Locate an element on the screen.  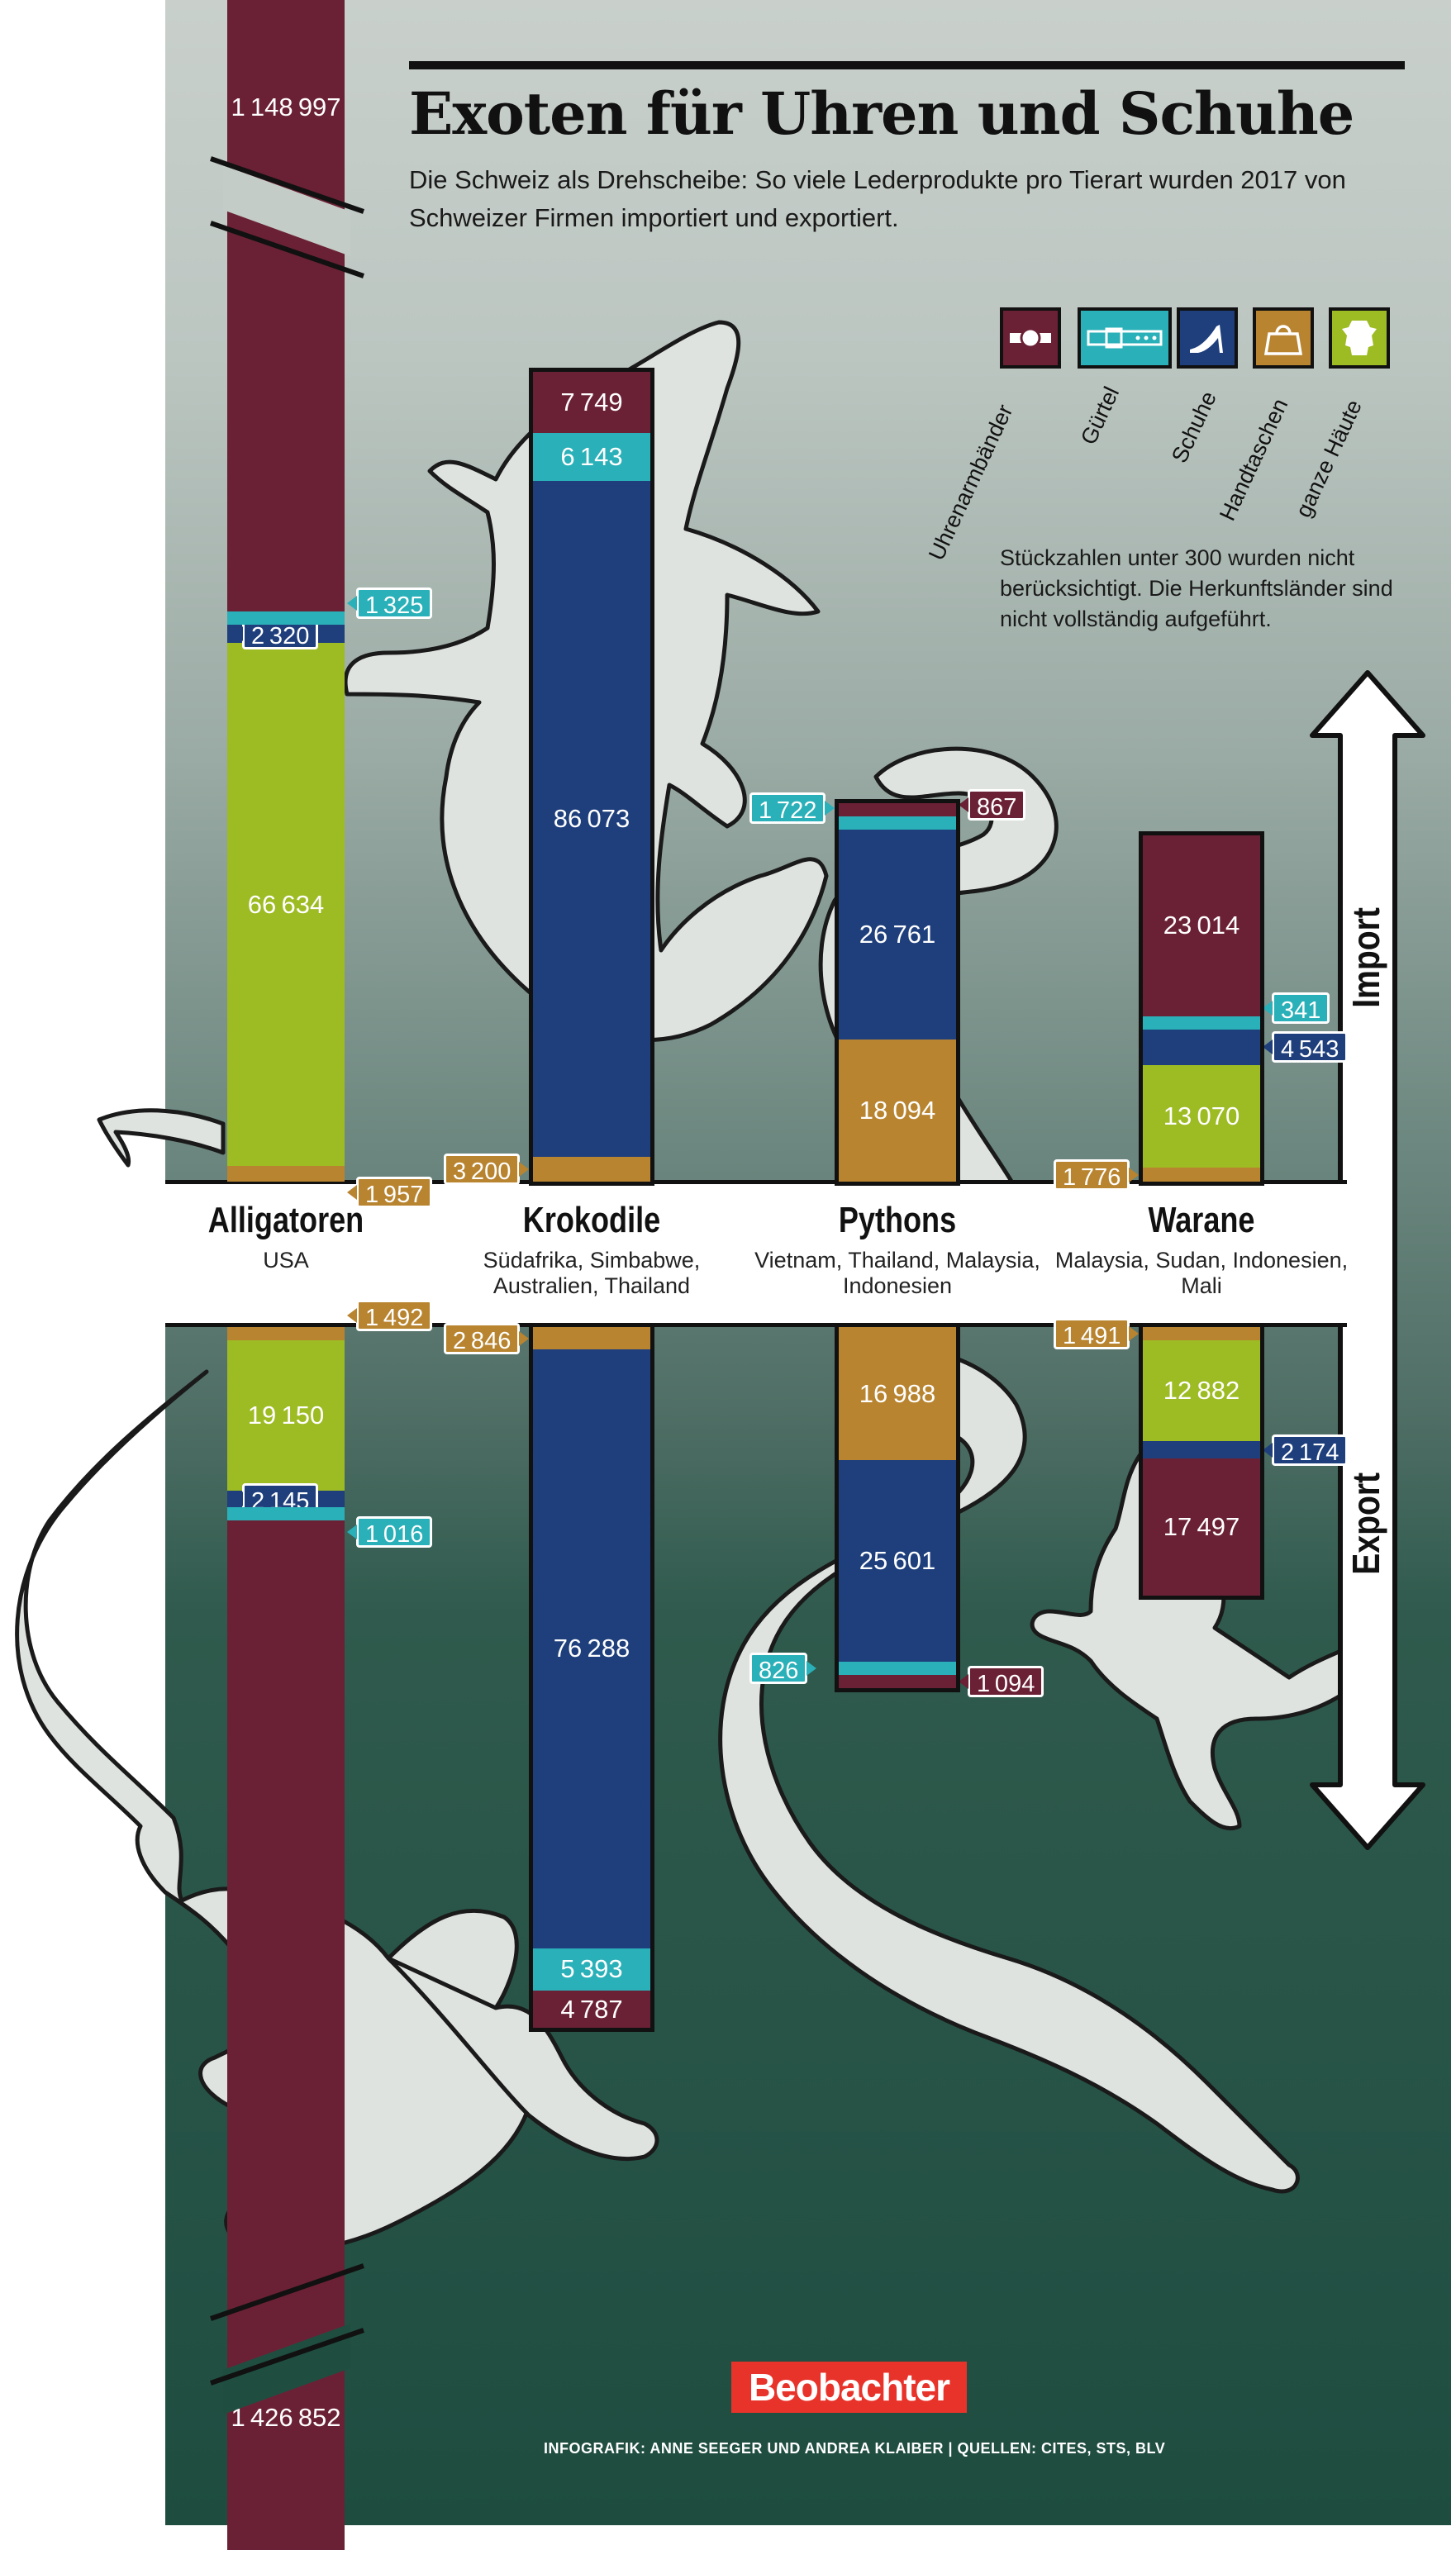
value-export-alligatoren-guertel: 1 016 is located at coordinates (389, 1532).